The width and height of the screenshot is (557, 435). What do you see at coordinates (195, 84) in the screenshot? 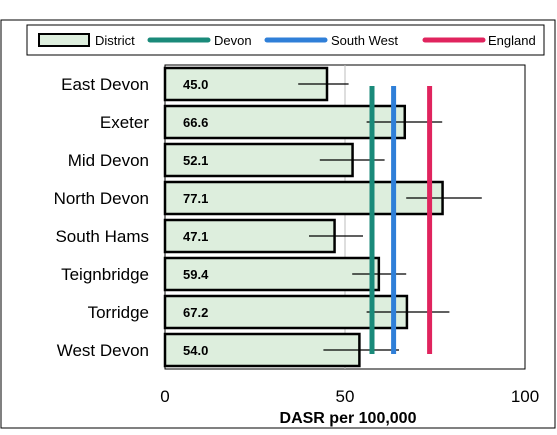
I see `value-label-east-devon: 45.0` at bounding box center [195, 84].